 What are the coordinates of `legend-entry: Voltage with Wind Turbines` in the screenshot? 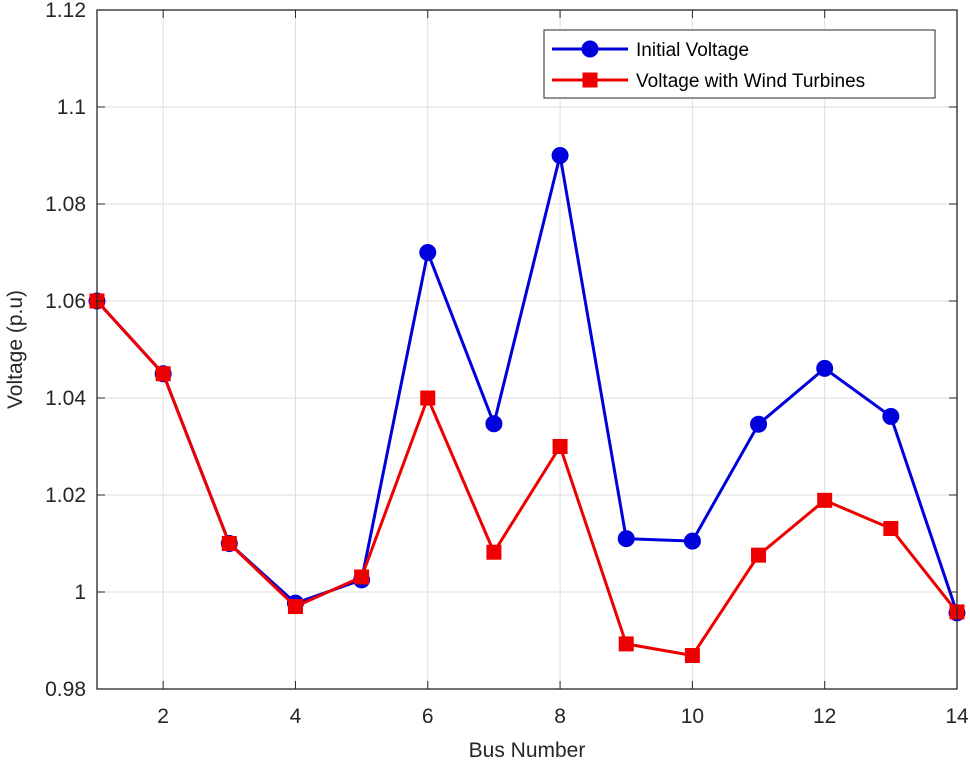 It's located at (708, 81).